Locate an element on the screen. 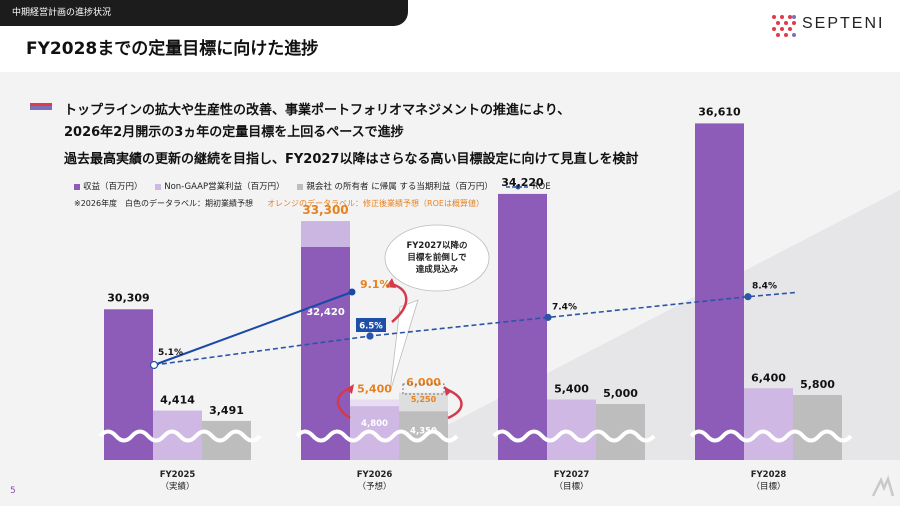 Image resolution: width=900 pixels, height=506 pixels. logo-text: SEPTENI is located at coordinates (843, 23).